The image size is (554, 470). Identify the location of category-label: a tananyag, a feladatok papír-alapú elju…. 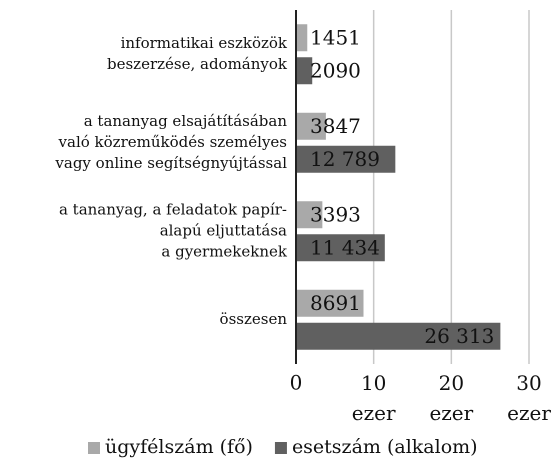
(173, 230).